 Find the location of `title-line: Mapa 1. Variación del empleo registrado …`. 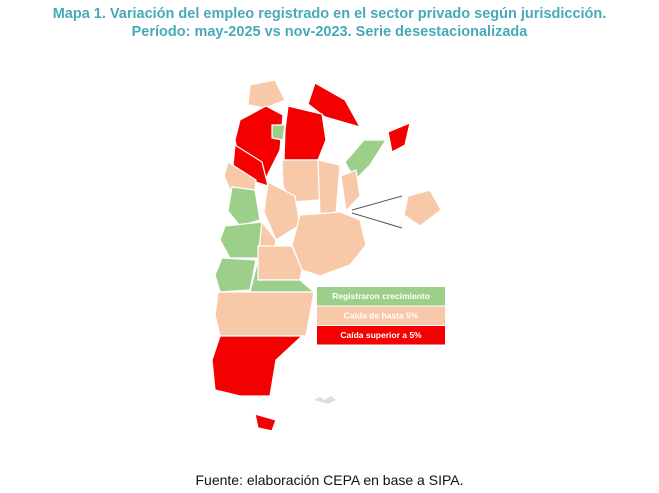

title-line: Mapa 1. Variación del empleo registrado … is located at coordinates (329, 14).